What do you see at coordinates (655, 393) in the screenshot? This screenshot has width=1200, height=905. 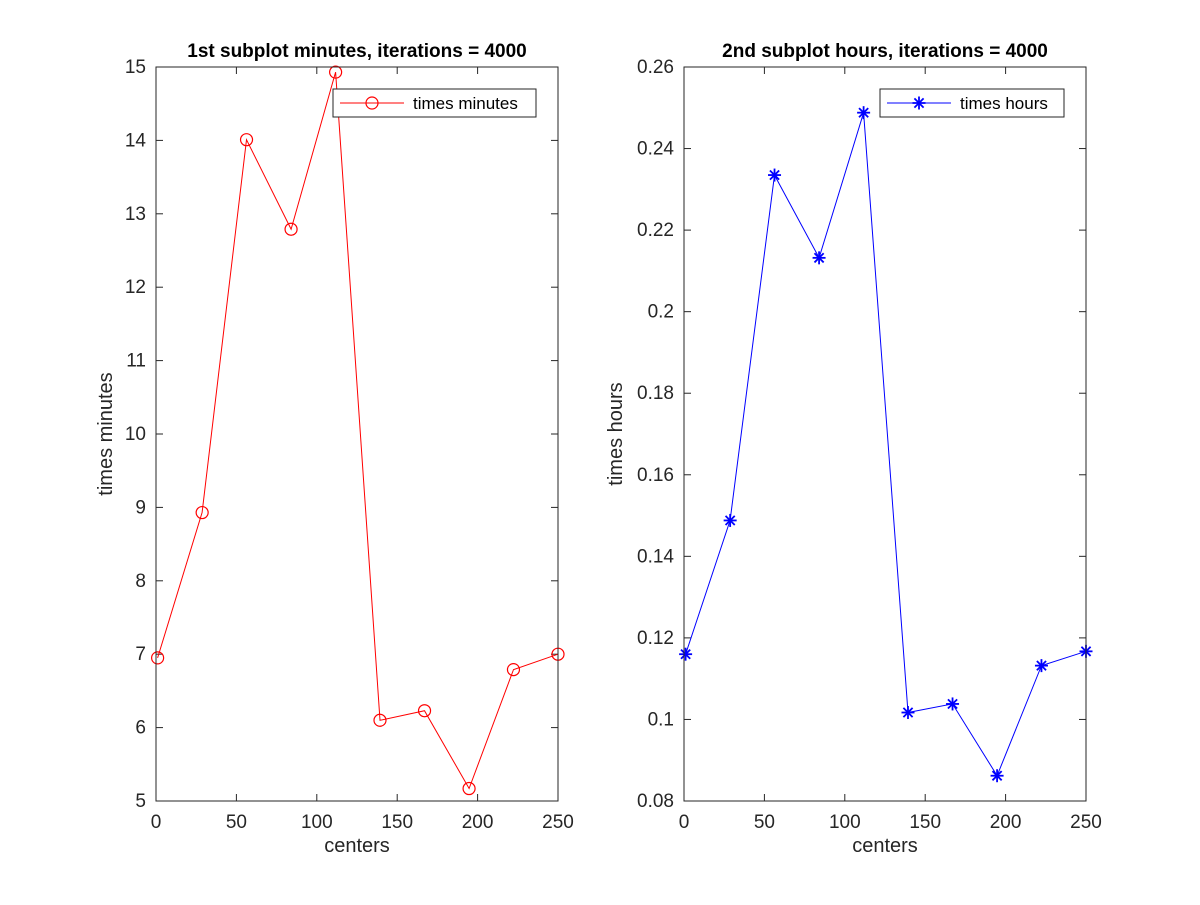 I see `y-tick-label: 0.18` at bounding box center [655, 393].